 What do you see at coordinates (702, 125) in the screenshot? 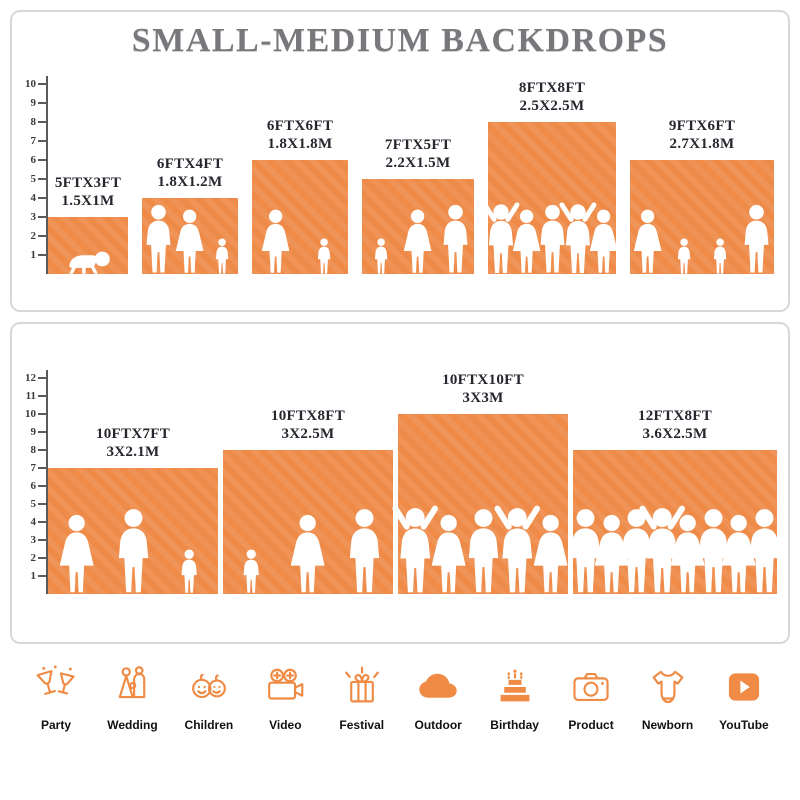
I see `size-ft-label: 9FTX6FT` at bounding box center [702, 125].